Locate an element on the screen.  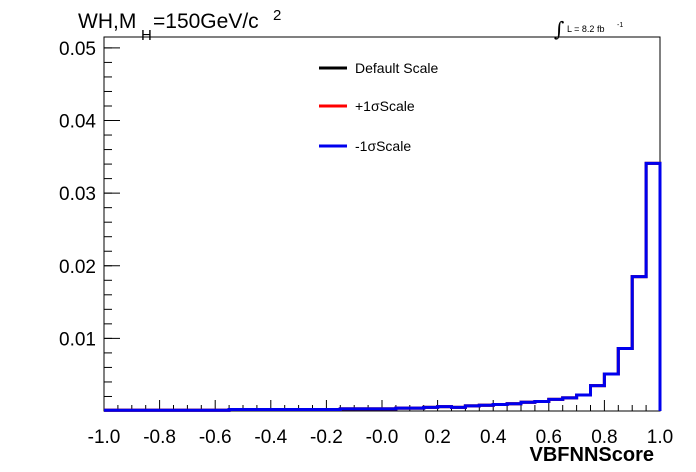
title-subscript: H is located at coordinates (146, 35).